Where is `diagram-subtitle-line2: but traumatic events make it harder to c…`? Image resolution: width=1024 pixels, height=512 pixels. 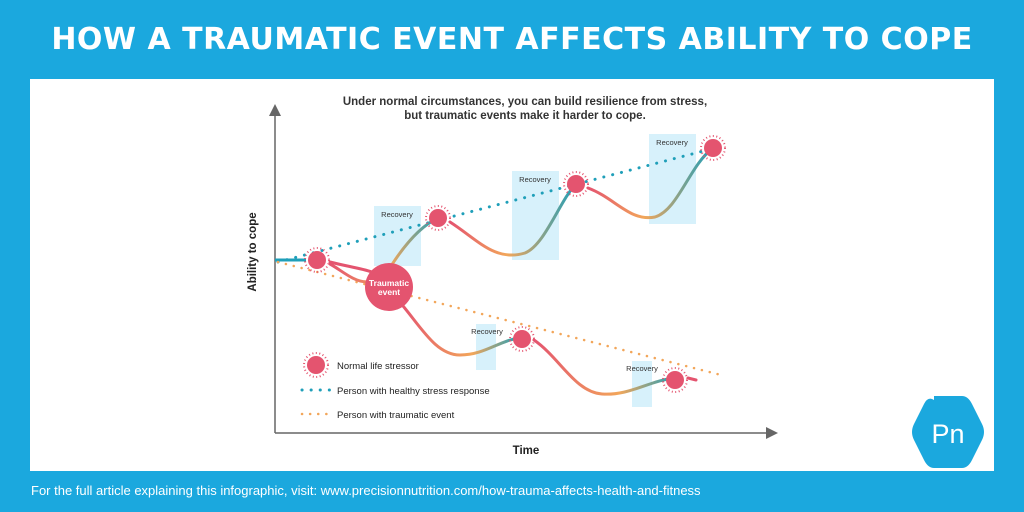
diagram-subtitle-line2: but traumatic events make it harder to c… is located at coordinates (525, 116).